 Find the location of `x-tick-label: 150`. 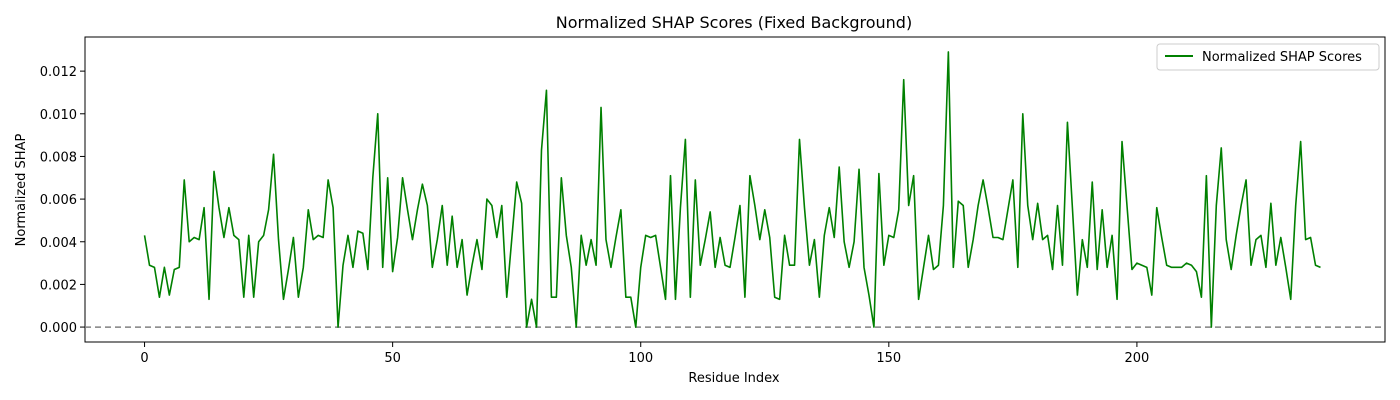

x-tick-label: 150 is located at coordinates (888, 358).